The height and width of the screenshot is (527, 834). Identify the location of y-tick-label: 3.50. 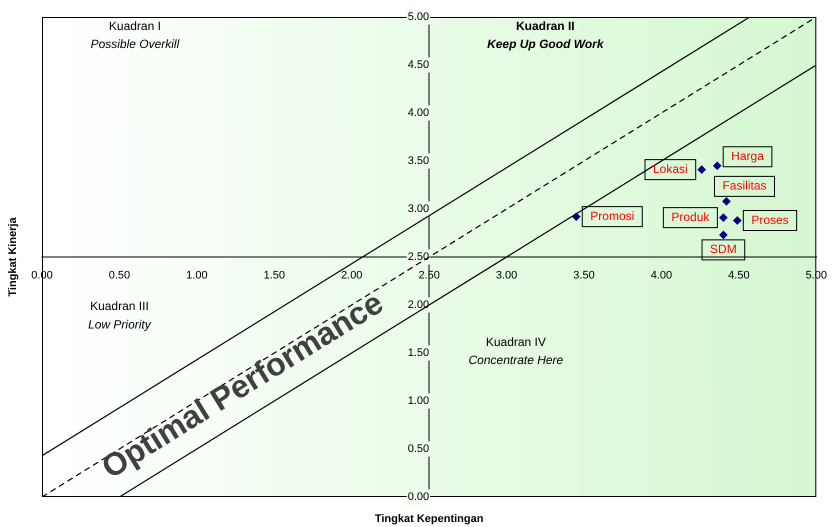
(419, 161).